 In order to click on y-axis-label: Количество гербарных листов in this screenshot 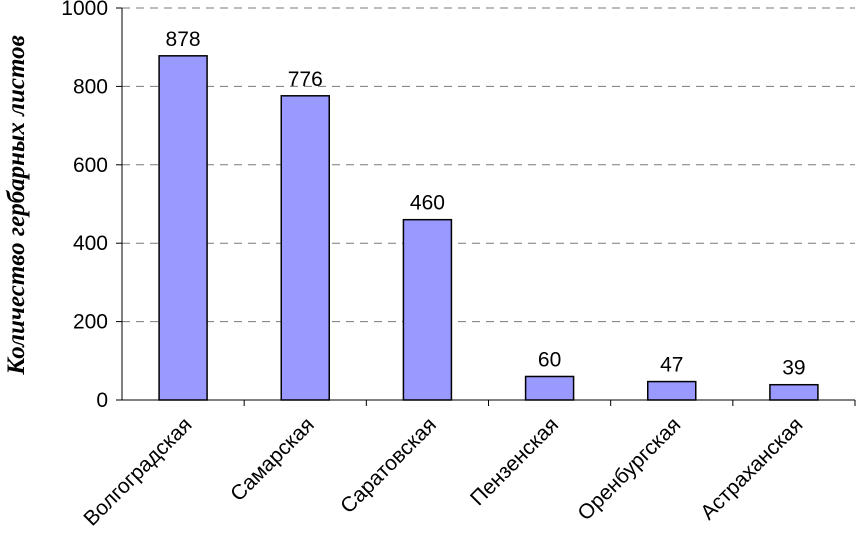, I will do `click(16, 205)`.